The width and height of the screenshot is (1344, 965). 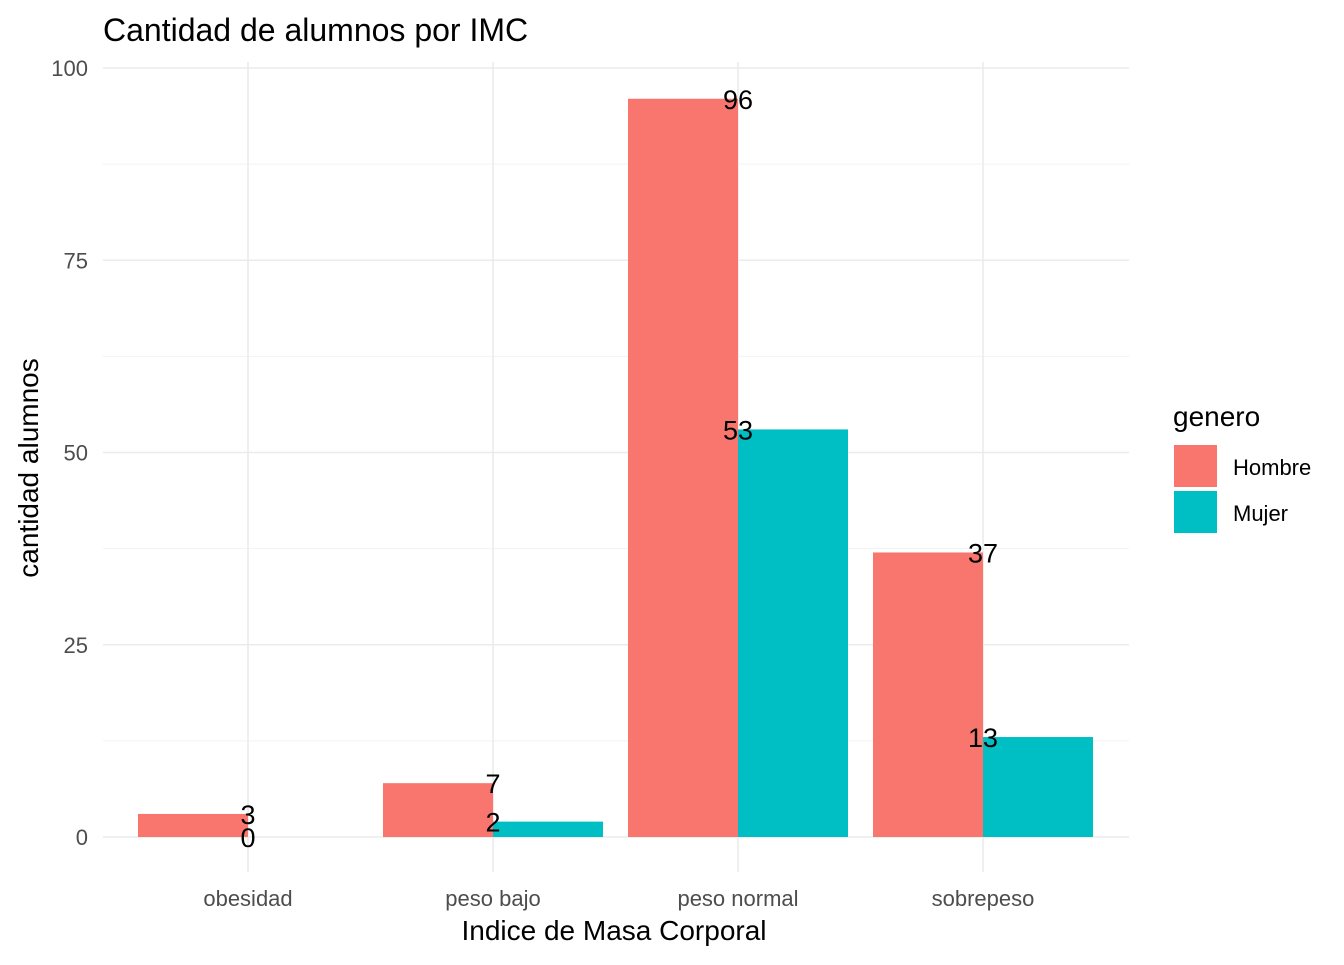 What do you see at coordinates (1242, 489) in the screenshot?
I see `legend-items: Hombre Mujer` at bounding box center [1242, 489].